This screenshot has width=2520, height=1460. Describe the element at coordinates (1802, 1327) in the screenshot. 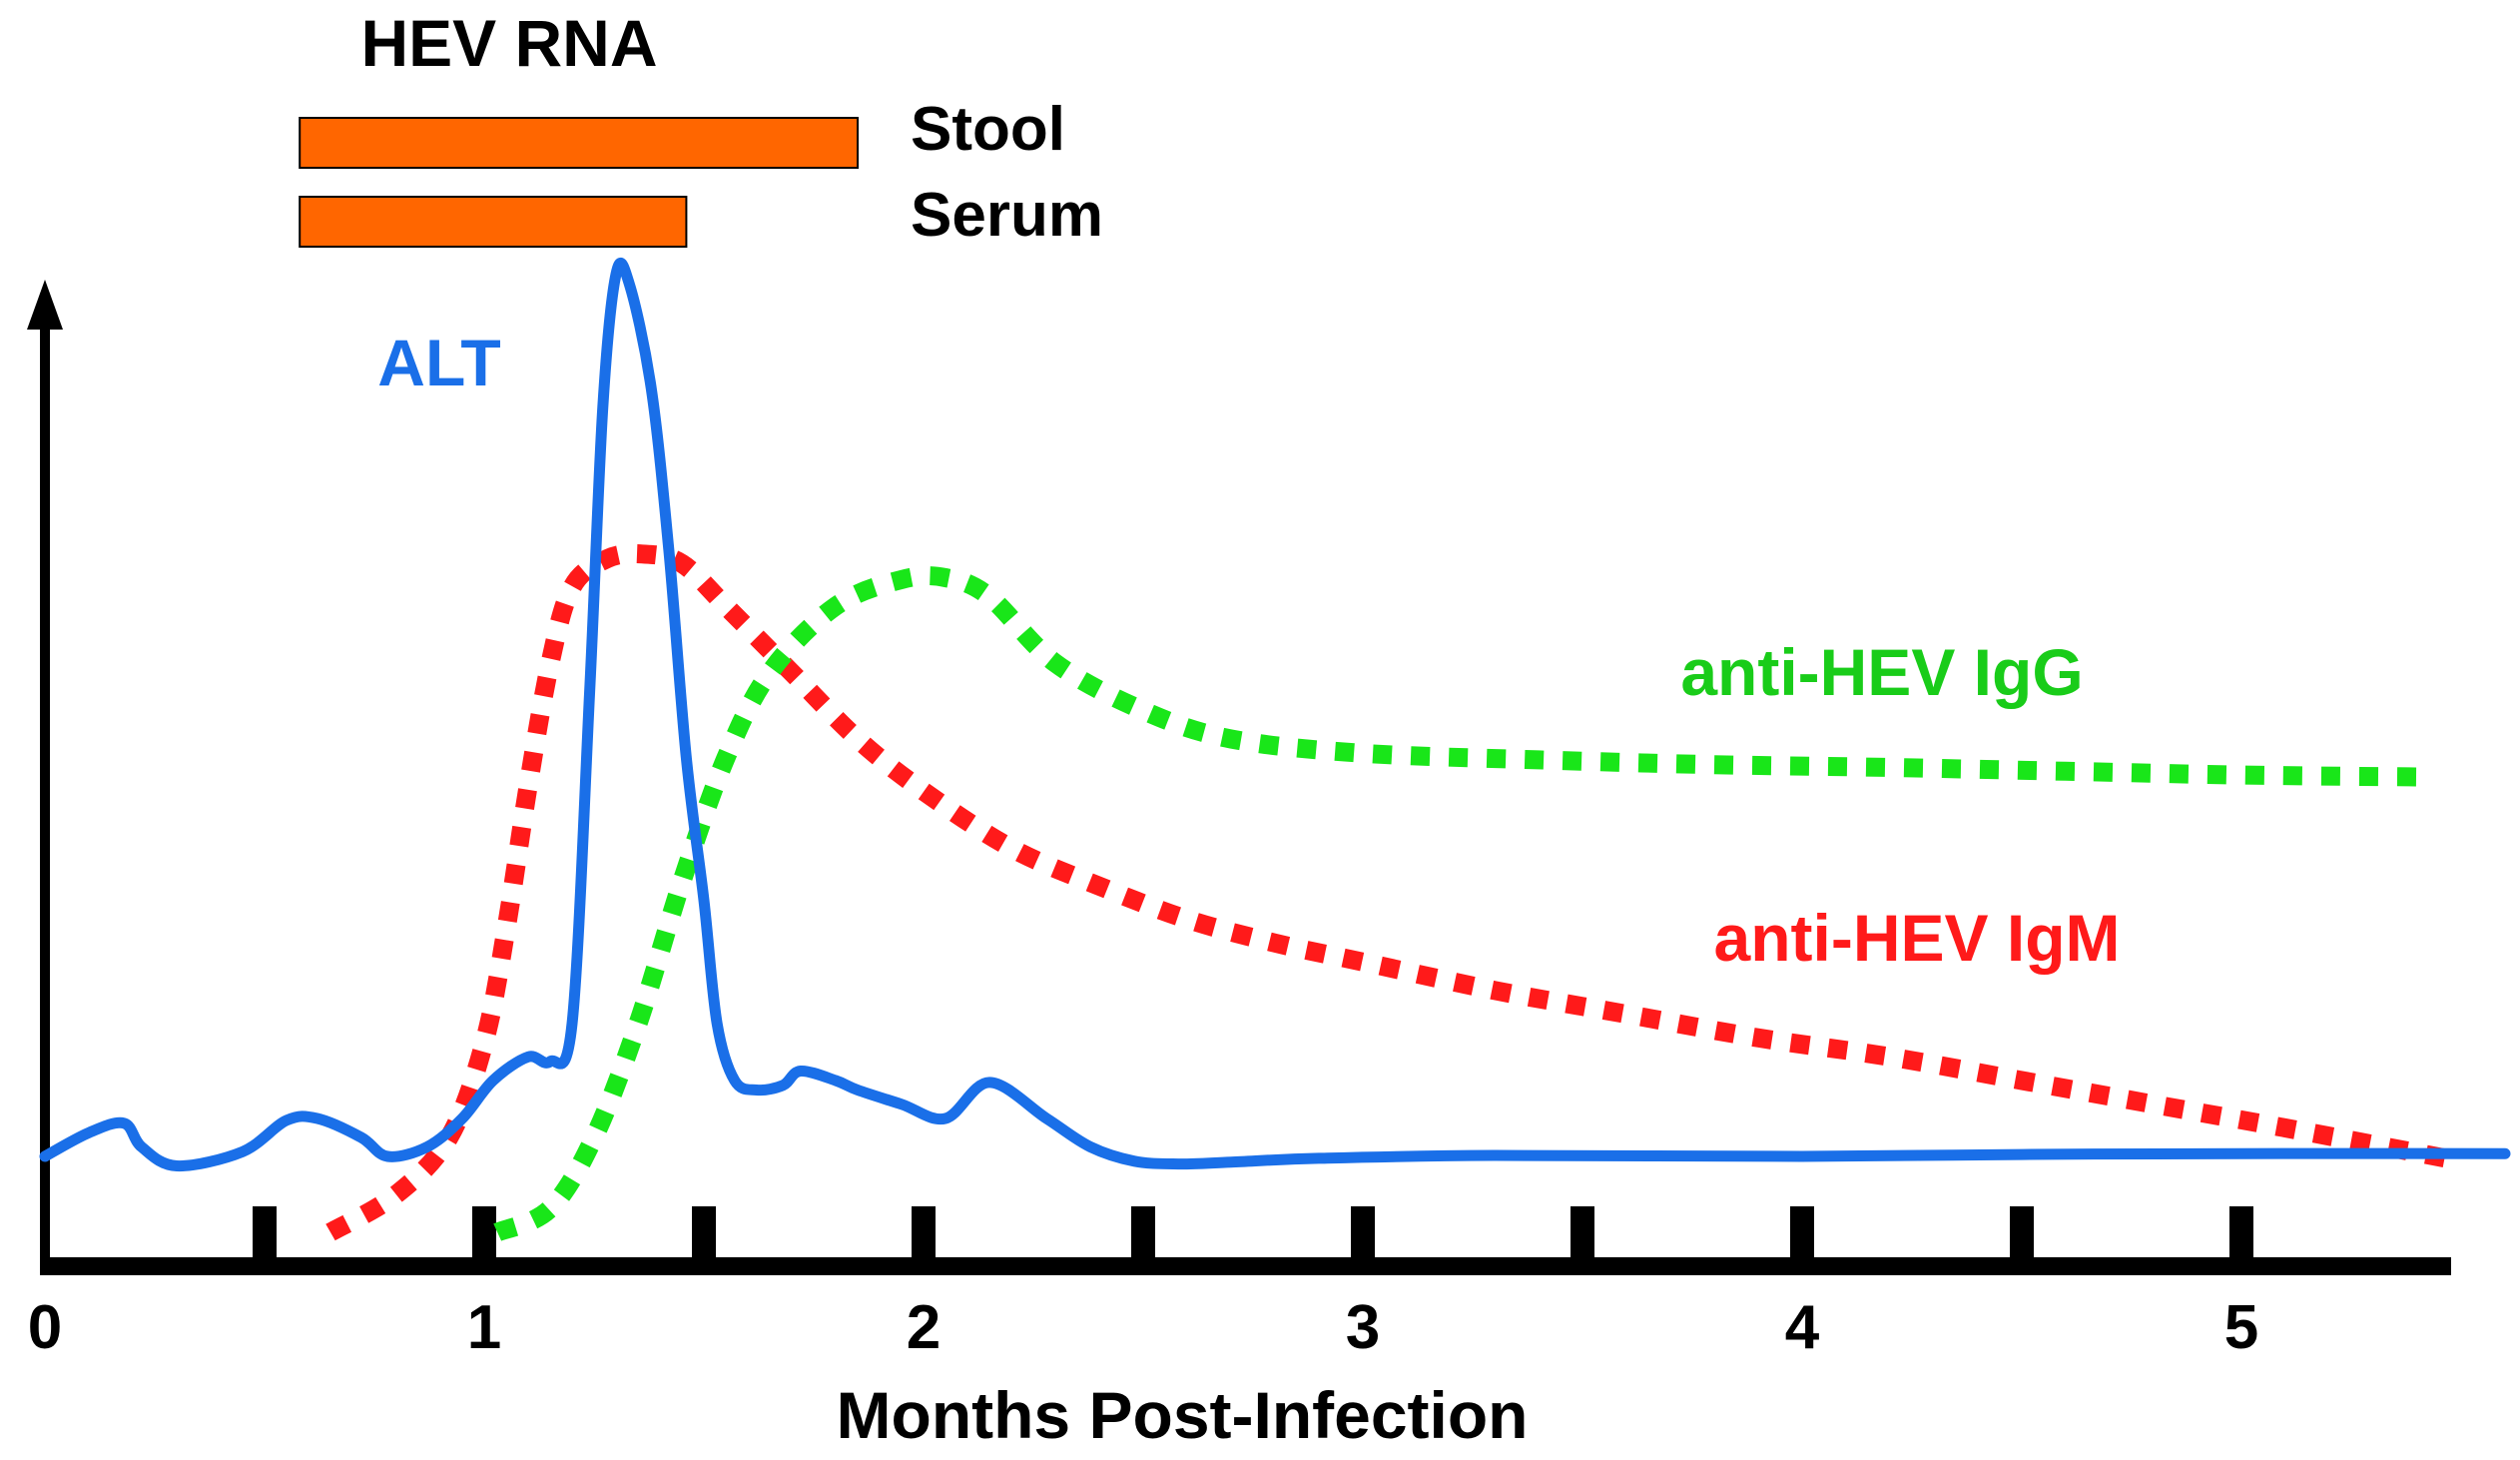

I see `x-tick-label: 4` at that location.